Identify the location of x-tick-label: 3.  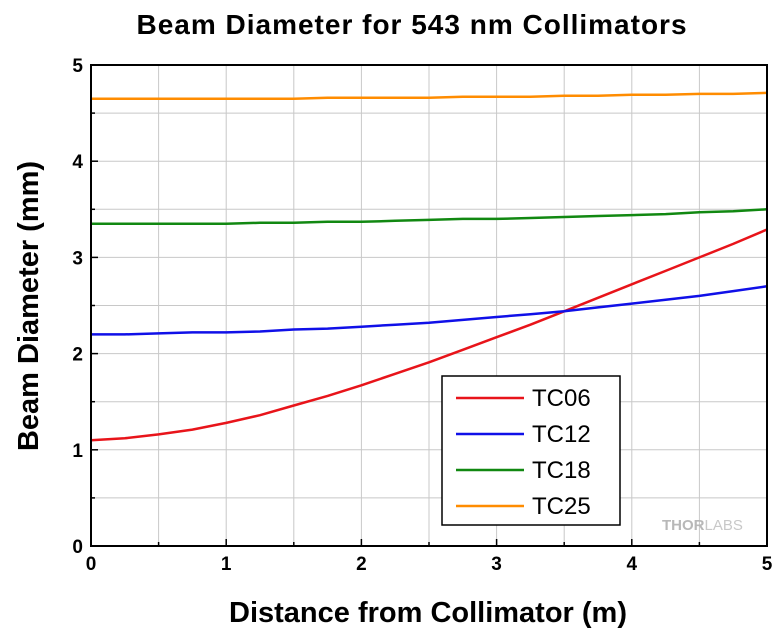
(496, 564).